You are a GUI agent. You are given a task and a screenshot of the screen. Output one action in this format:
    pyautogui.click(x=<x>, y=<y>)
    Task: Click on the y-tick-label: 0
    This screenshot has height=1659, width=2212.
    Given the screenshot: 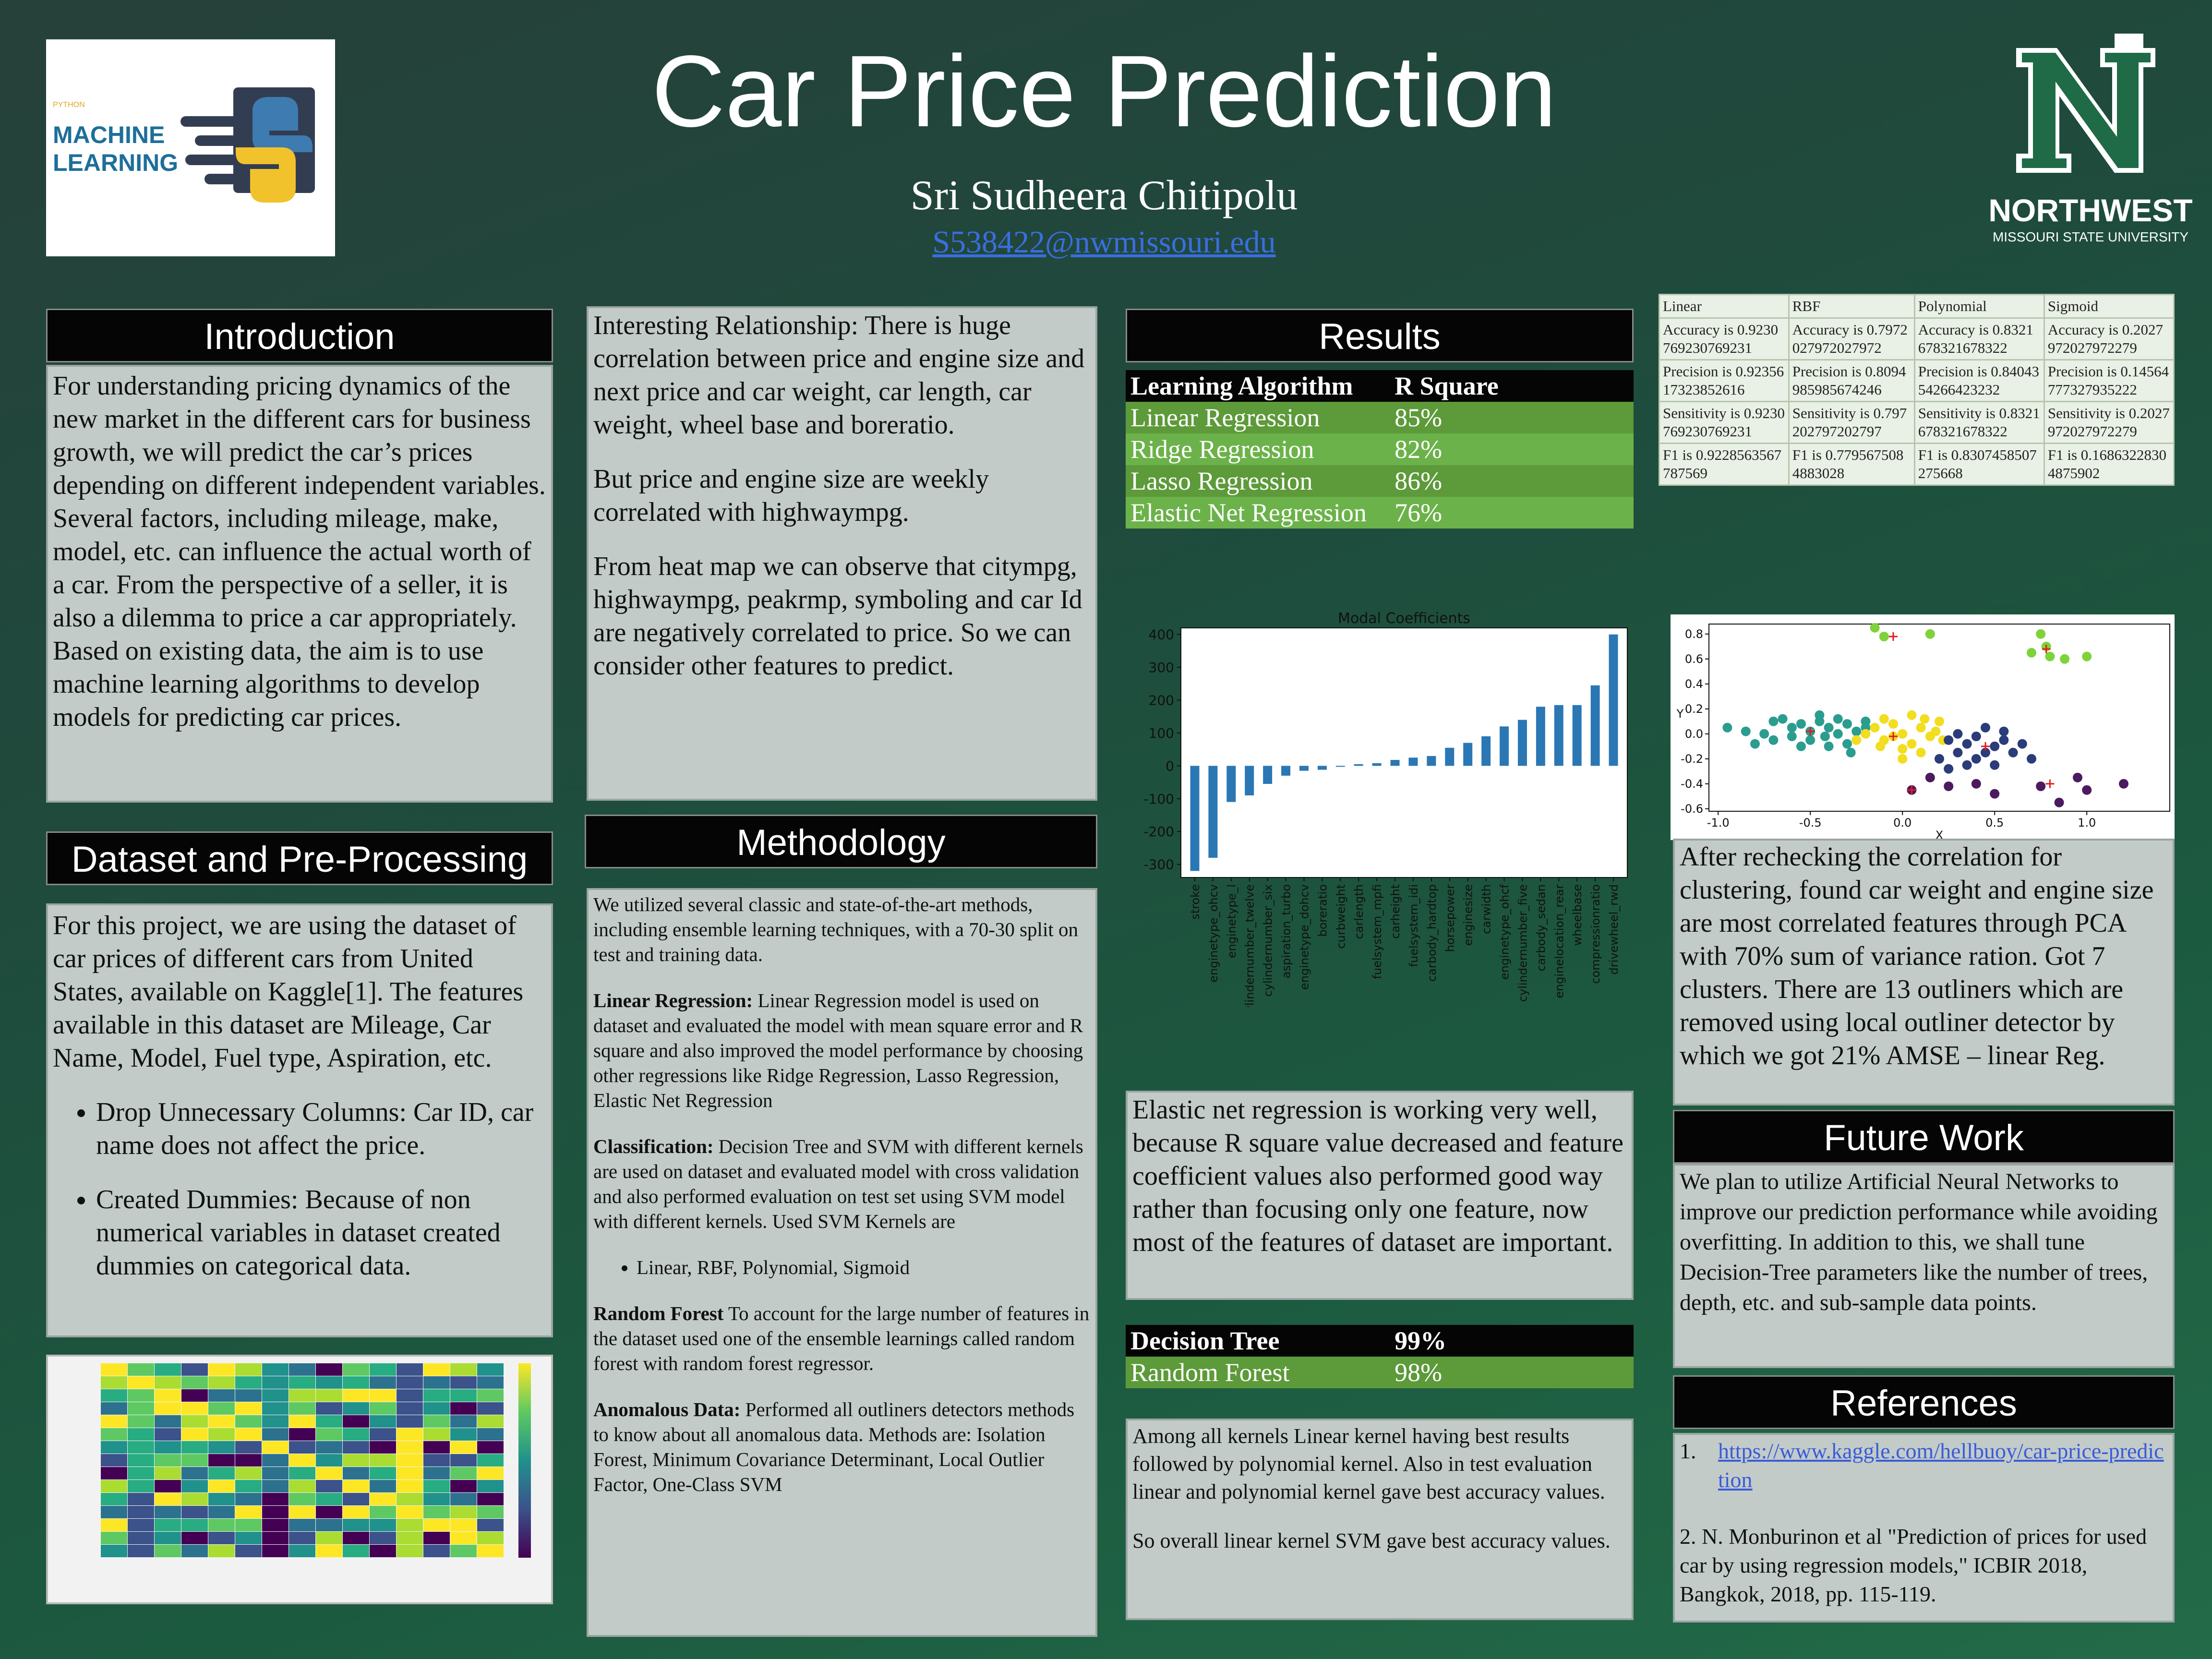 What is the action you would take?
    pyautogui.click(x=1170, y=766)
    